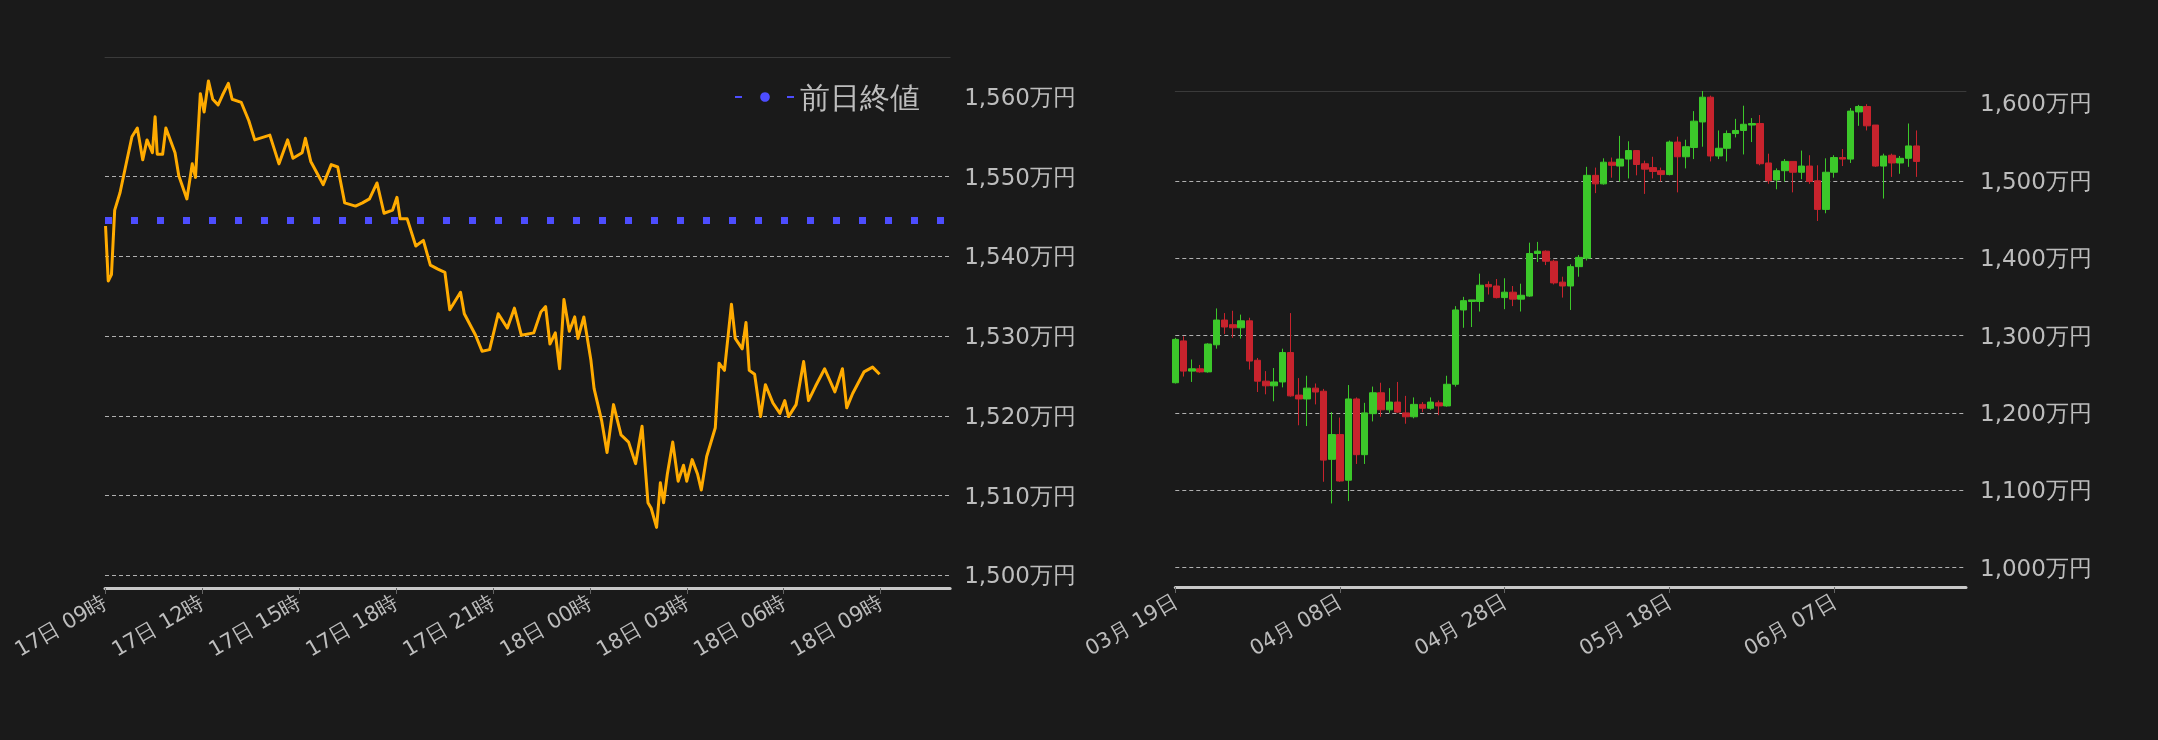 Image resolution: width=2158 pixels, height=740 pixels. What do you see at coordinates (860, 97) in the screenshot?
I see `legend-label: 前日終値` at bounding box center [860, 97].